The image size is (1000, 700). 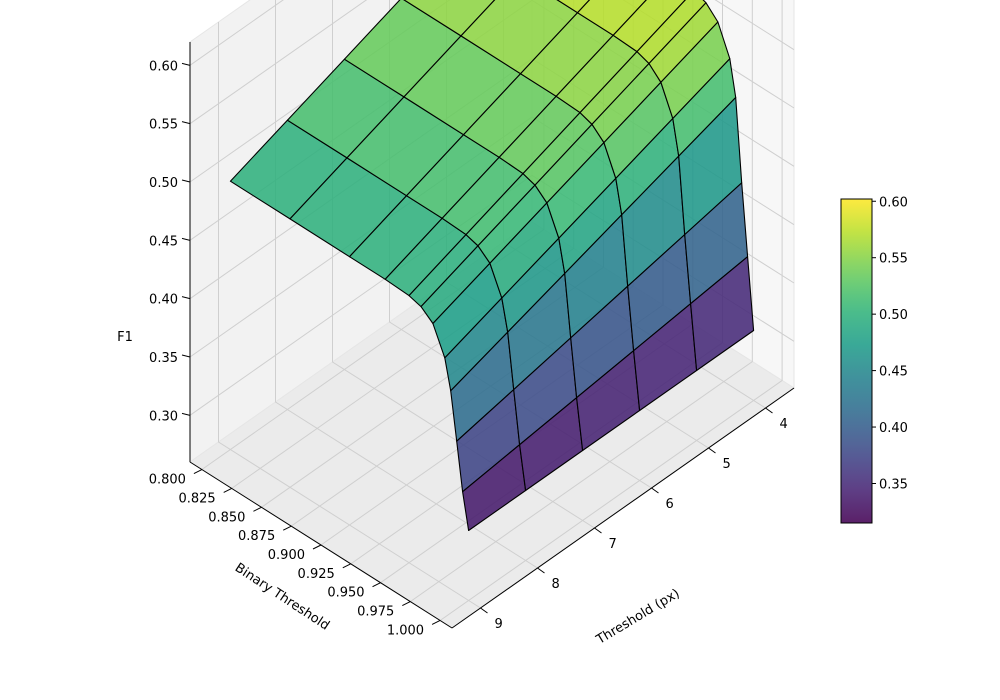 I want to click on z-tick-label: 0.45, so click(x=163, y=241).